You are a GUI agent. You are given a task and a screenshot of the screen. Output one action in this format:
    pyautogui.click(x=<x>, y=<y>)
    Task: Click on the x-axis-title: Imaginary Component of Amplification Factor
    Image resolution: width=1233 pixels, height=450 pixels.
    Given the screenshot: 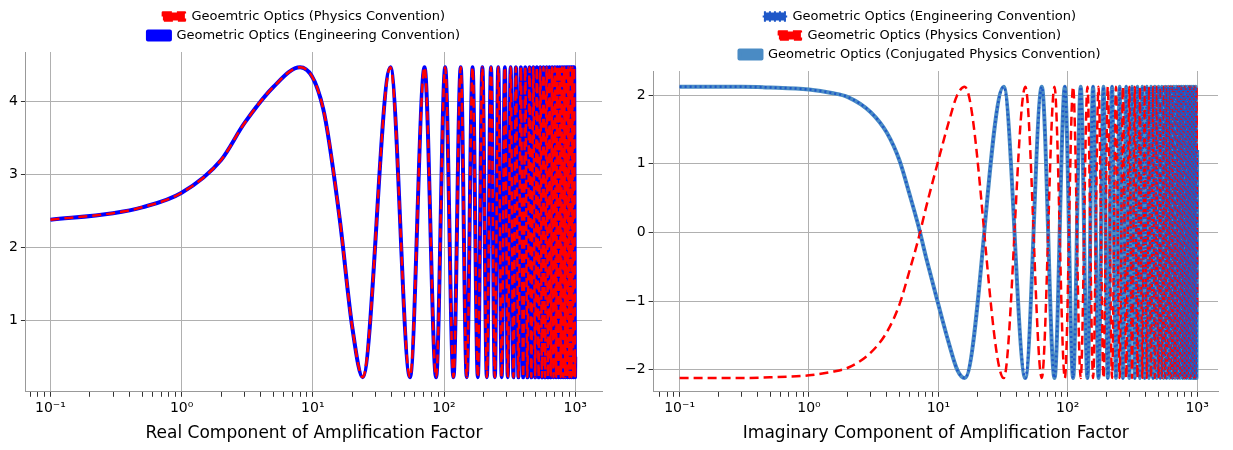 What is the action you would take?
    pyautogui.click(x=935, y=432)
    